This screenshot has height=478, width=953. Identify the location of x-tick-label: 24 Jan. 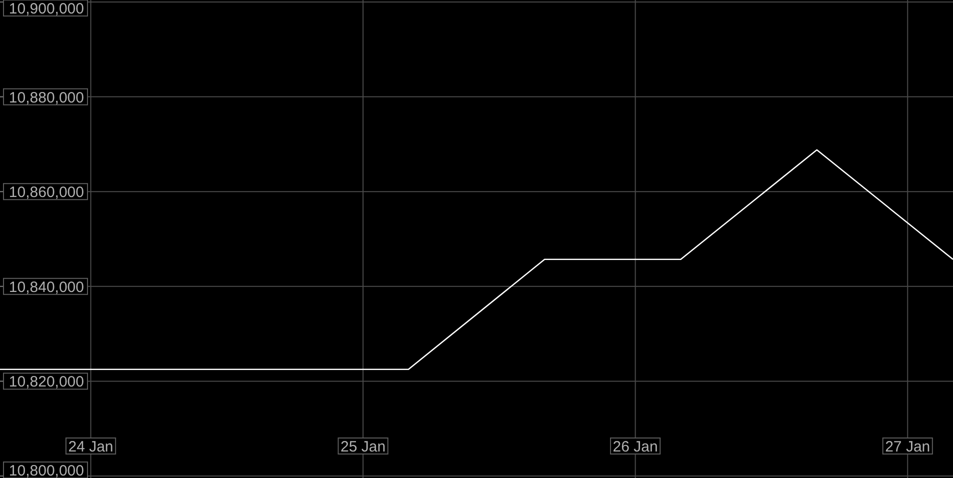
(91, 447).